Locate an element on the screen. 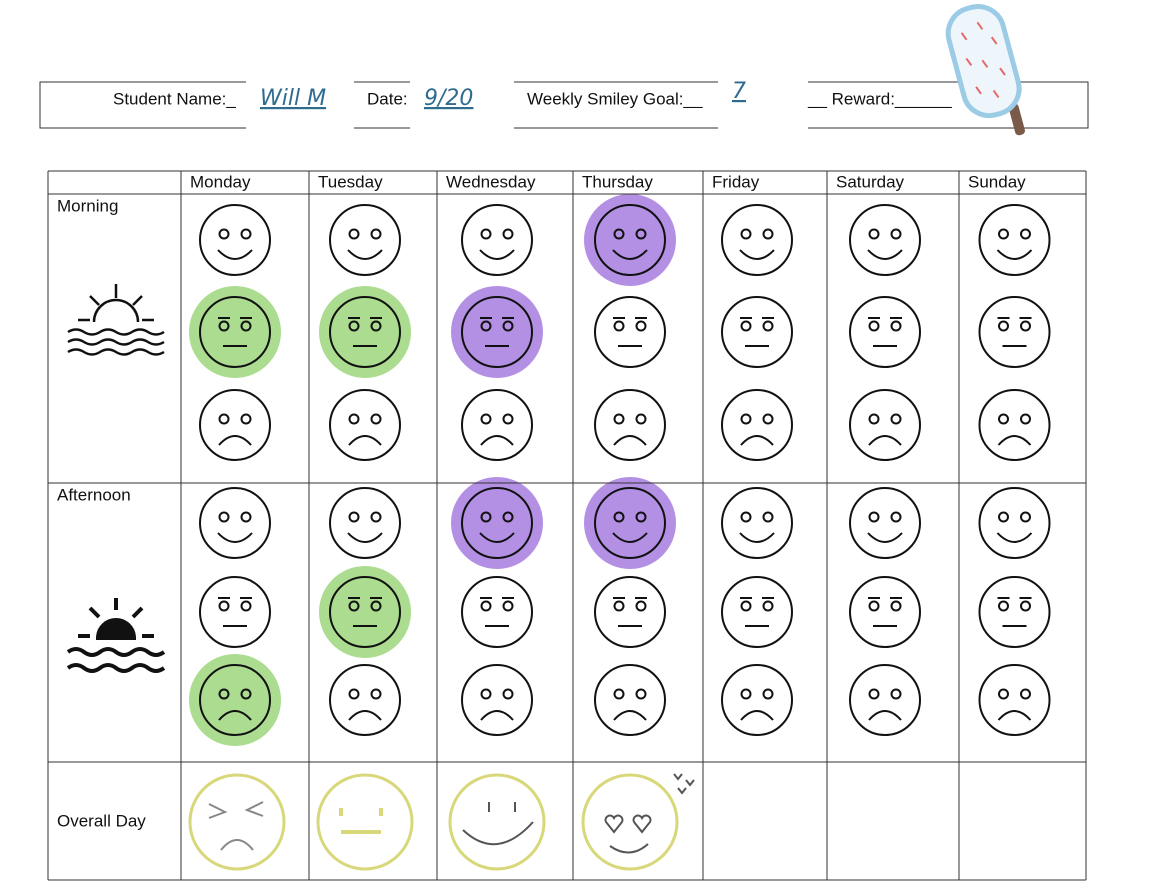 The width and height of the screenshot is (1176, 890). sunrise-icon is located at coordinates (116, 320).